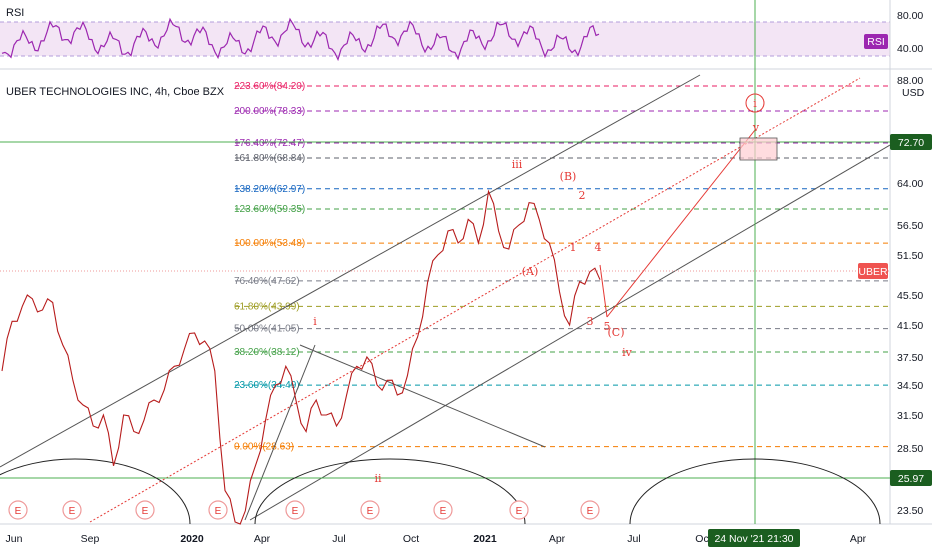 This screenshot has height=550, width=932. Describe the element at coordinates (573, 247) in the screenshot. I see `wave-label: 1` at that location.